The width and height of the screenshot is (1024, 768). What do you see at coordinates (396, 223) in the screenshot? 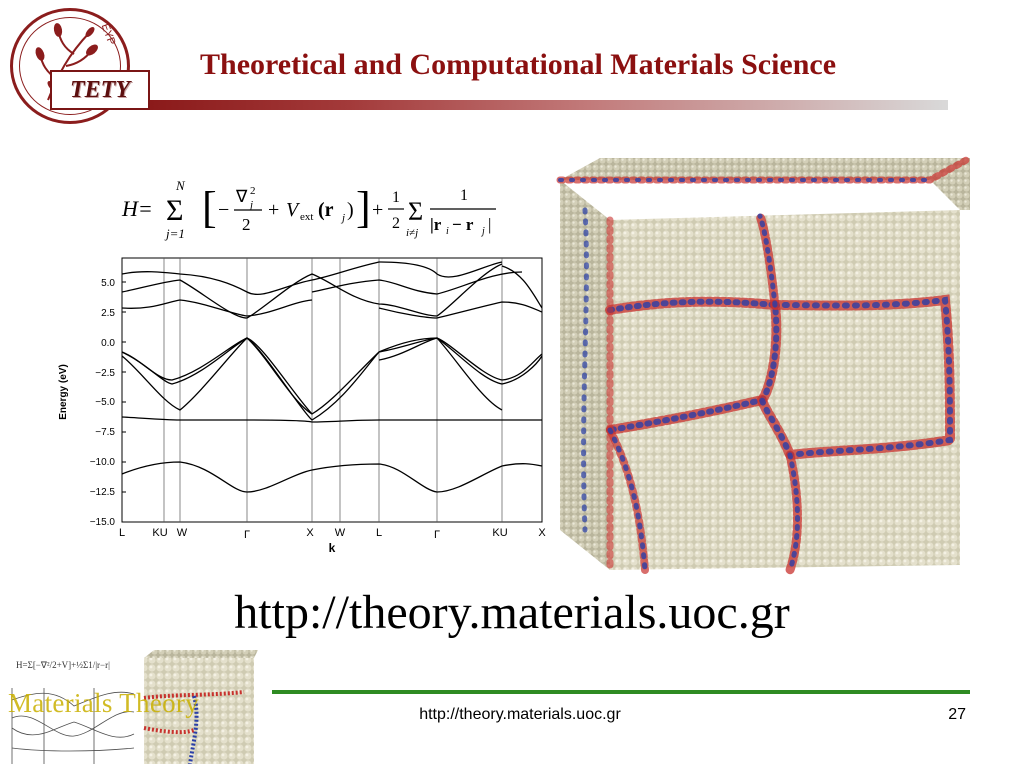
I see `eq-half-den: 2` at bounding box center [396, 223].